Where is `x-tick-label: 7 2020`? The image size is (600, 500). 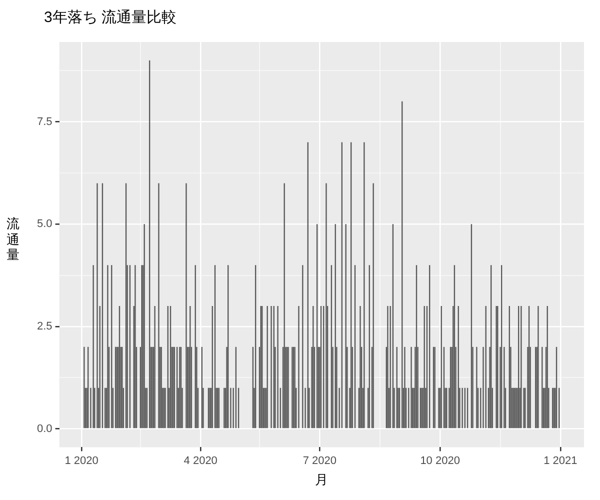
x-tick-label: 7 2020 is located at coordinates (319, 460).